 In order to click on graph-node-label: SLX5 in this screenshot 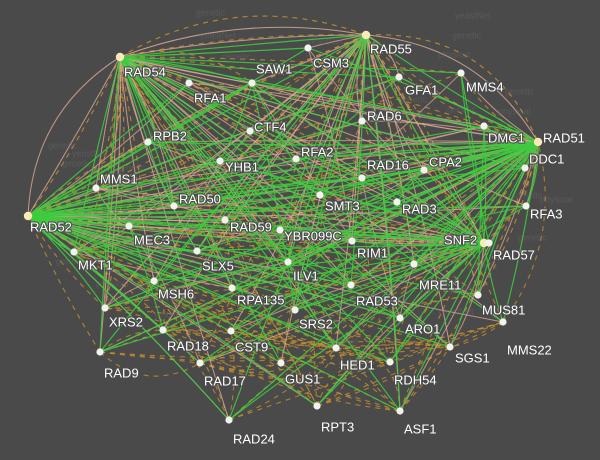, I will do `click(218, 265)`.